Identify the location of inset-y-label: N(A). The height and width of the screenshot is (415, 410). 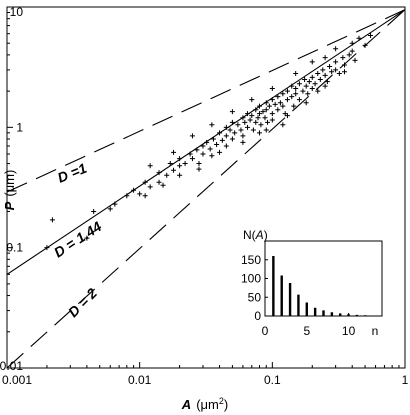
(255, 235).